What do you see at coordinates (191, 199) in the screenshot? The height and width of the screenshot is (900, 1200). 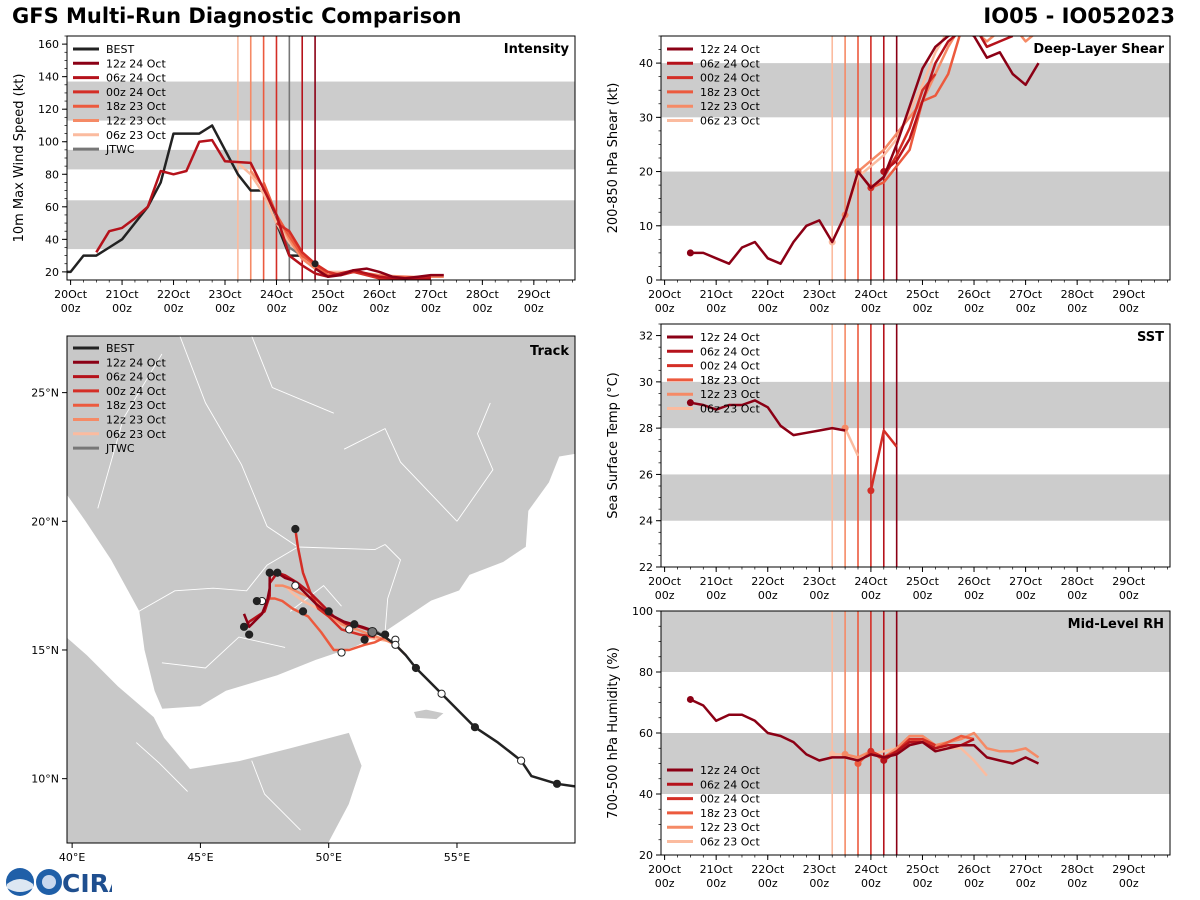 I see `series-line-best` at bounding box center [191, 199].